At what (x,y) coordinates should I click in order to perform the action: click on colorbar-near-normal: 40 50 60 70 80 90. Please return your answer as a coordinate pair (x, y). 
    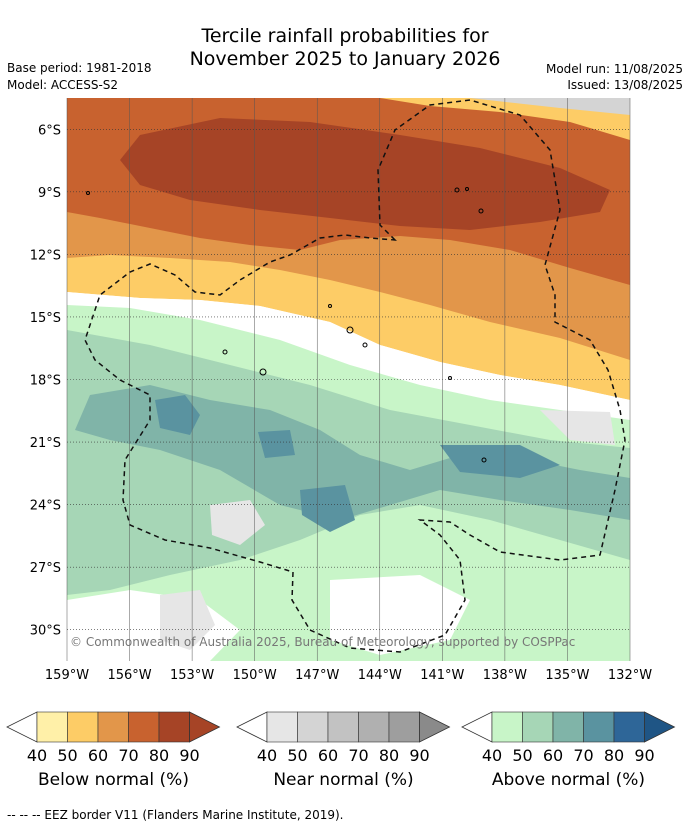
    Looking at the image, I should click on (343, 738).